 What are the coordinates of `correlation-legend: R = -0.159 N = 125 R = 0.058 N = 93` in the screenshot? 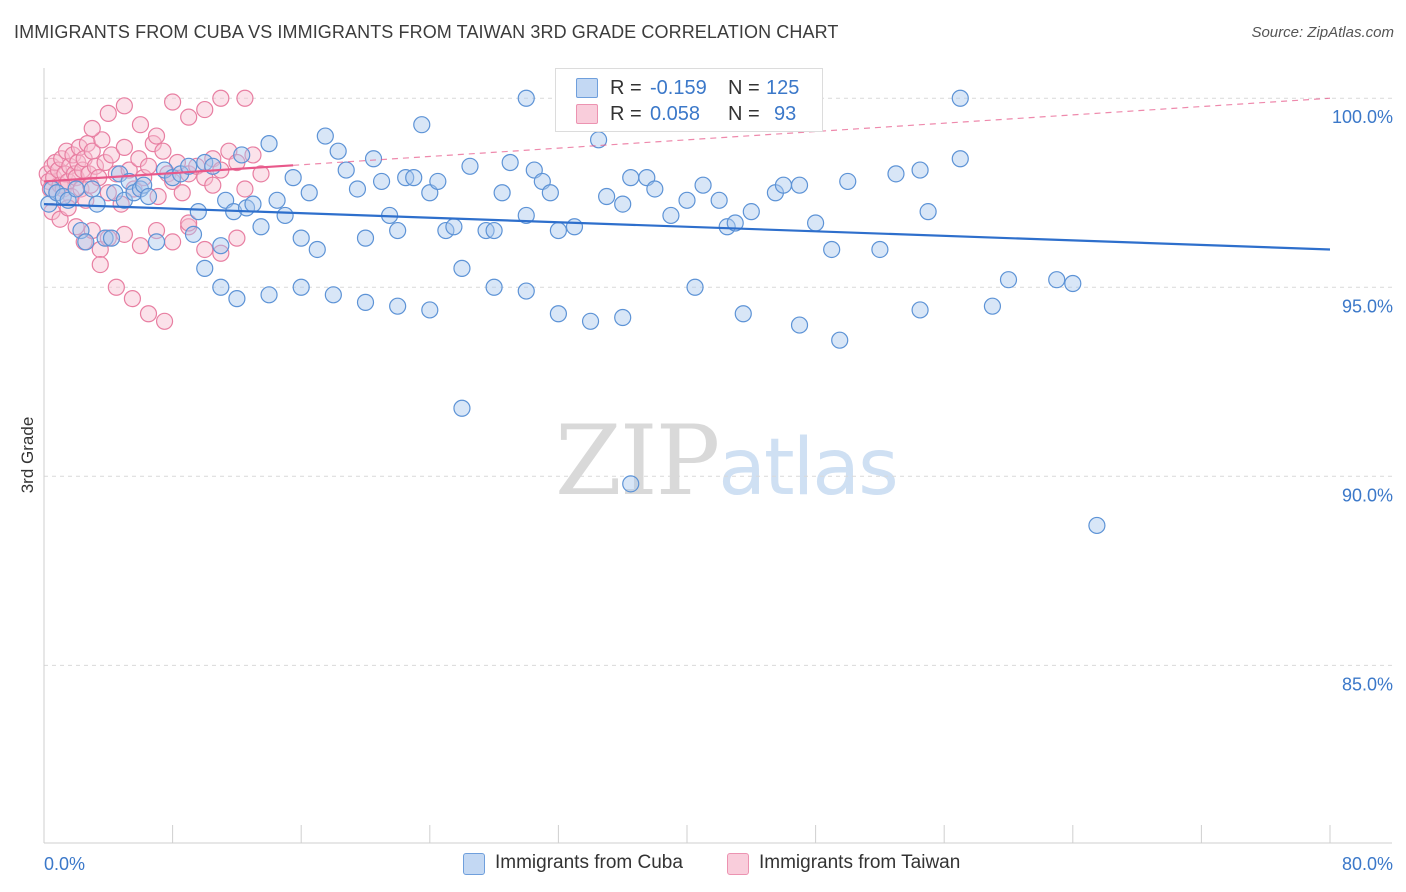 It's located at (689, 100).